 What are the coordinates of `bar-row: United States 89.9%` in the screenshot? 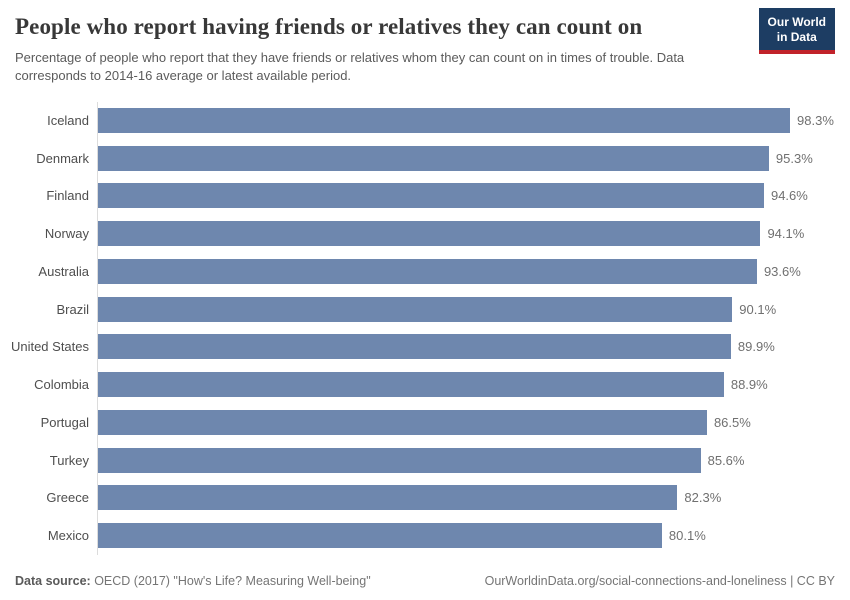 It's located at (401, 347).